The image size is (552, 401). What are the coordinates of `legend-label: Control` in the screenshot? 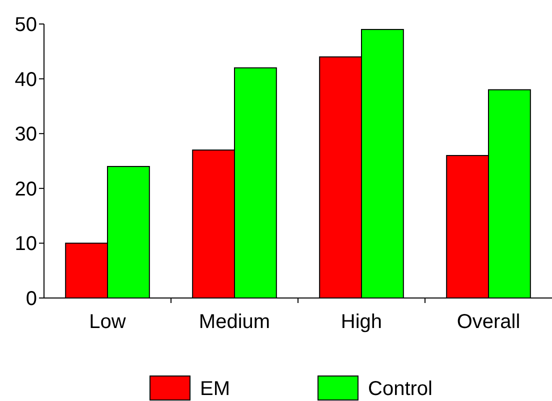 It's located at (400, 389).